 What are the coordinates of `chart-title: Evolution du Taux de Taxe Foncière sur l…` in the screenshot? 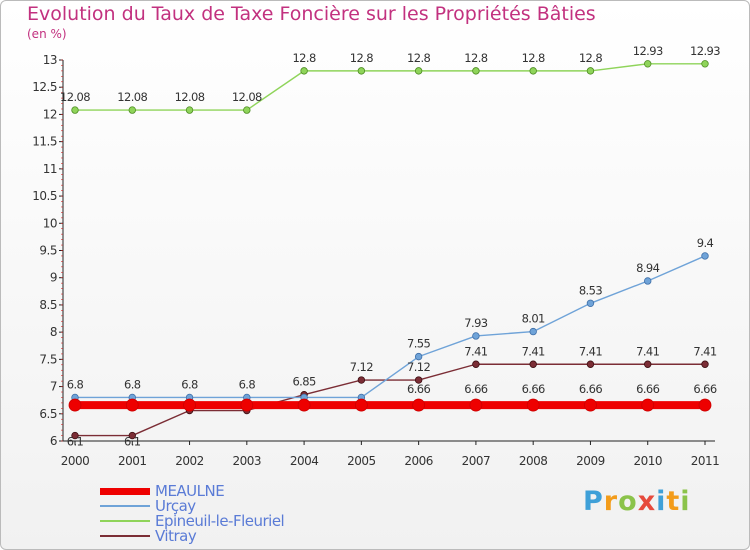 It's located at (311, 14).